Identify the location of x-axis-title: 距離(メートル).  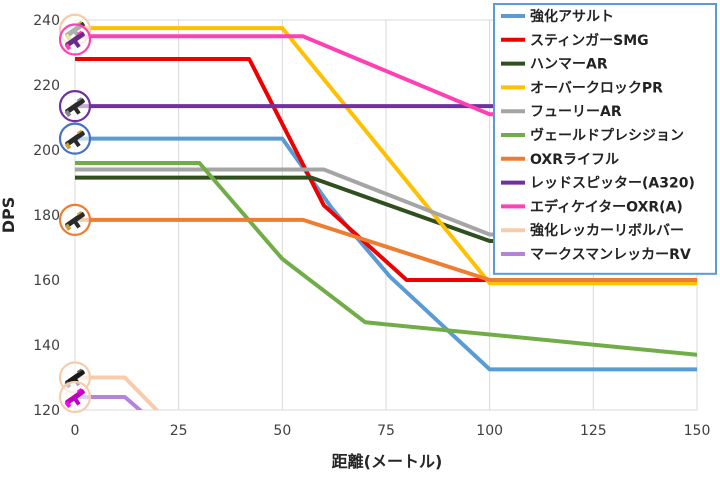
(387, 461).